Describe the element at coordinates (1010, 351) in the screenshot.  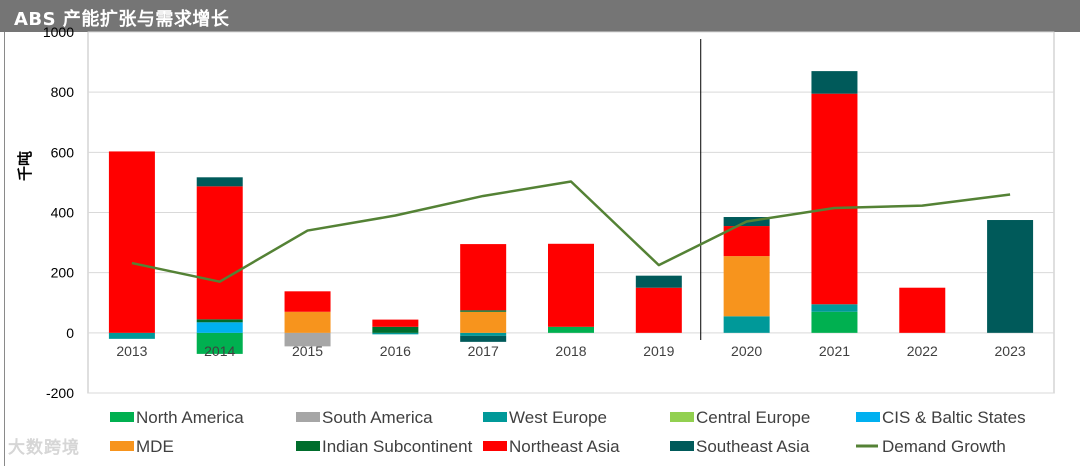
I see `x-tick-label: 2023` at that location.